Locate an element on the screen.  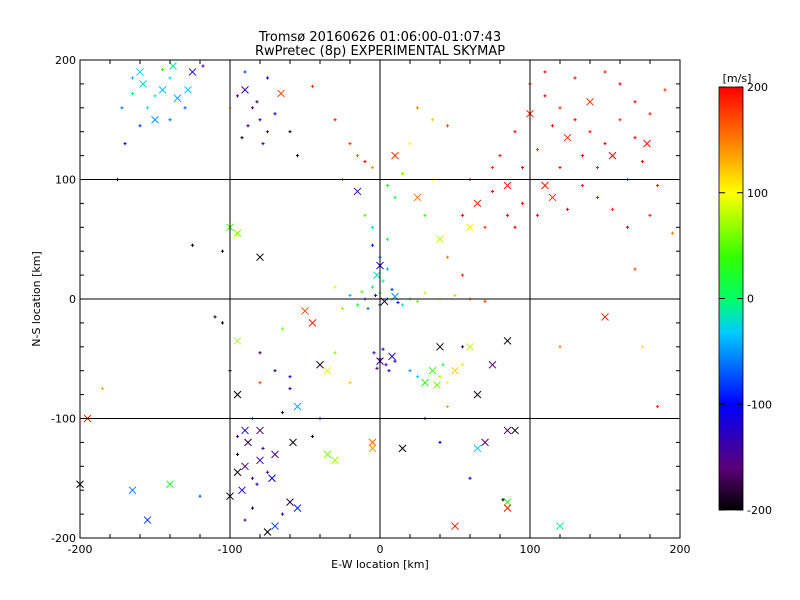
colorbar-tick-label: 100 is located at coordinates (757, 193).